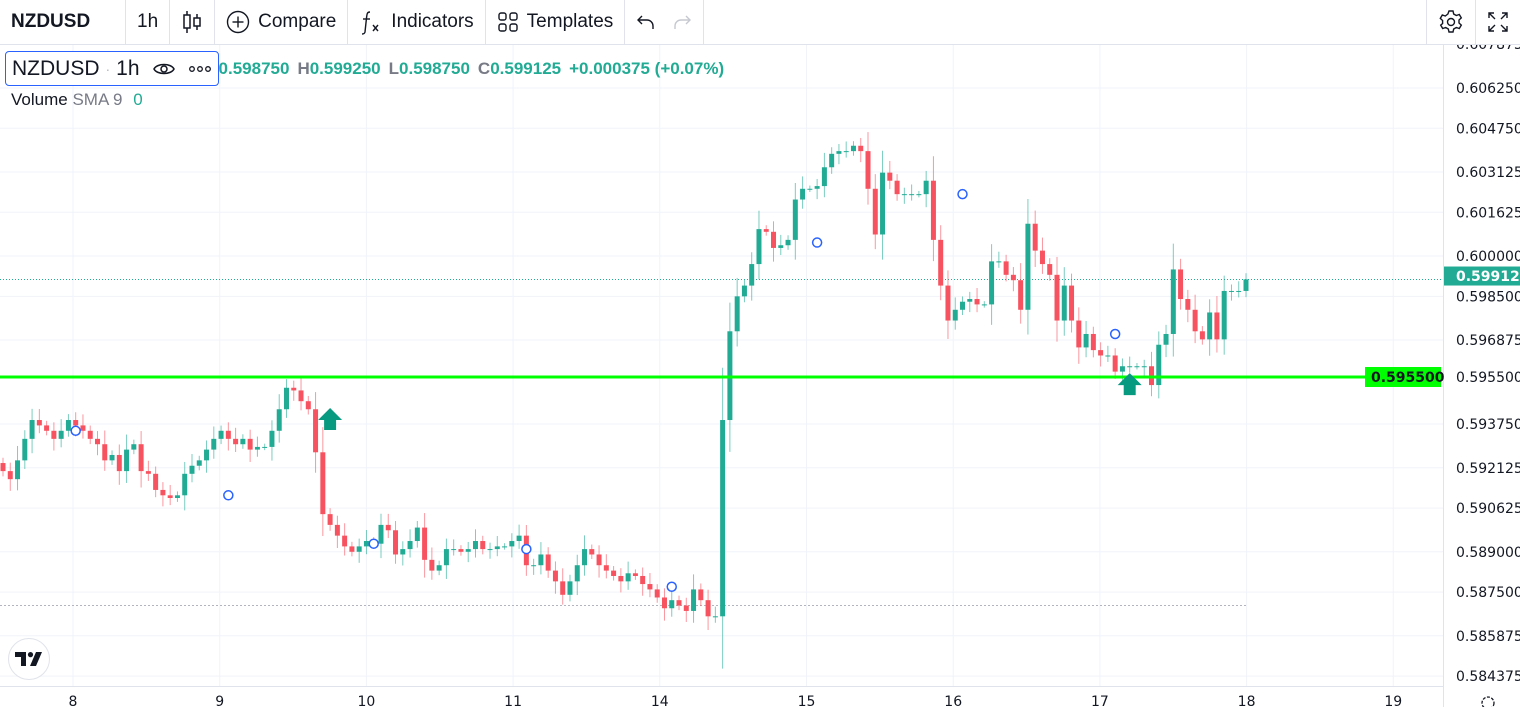  I want to click on time-axis, so click(721, 696).